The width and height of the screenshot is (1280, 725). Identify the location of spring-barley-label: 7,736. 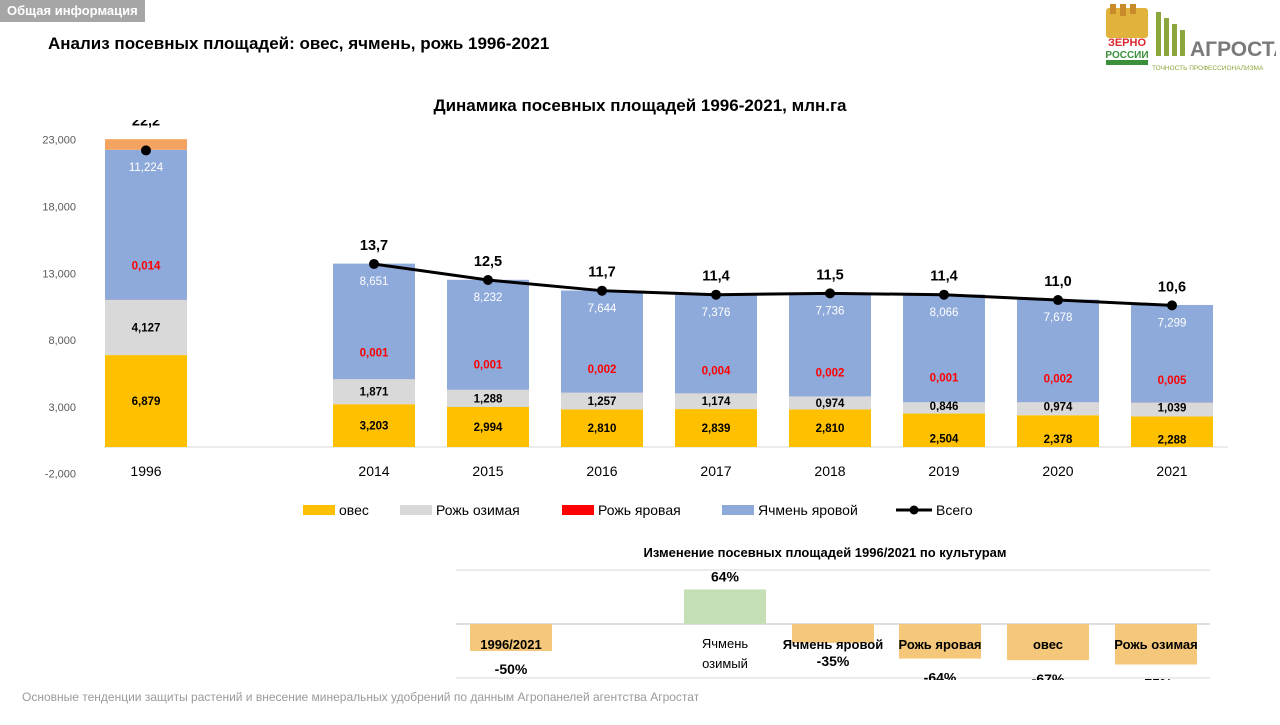
(830, 311).